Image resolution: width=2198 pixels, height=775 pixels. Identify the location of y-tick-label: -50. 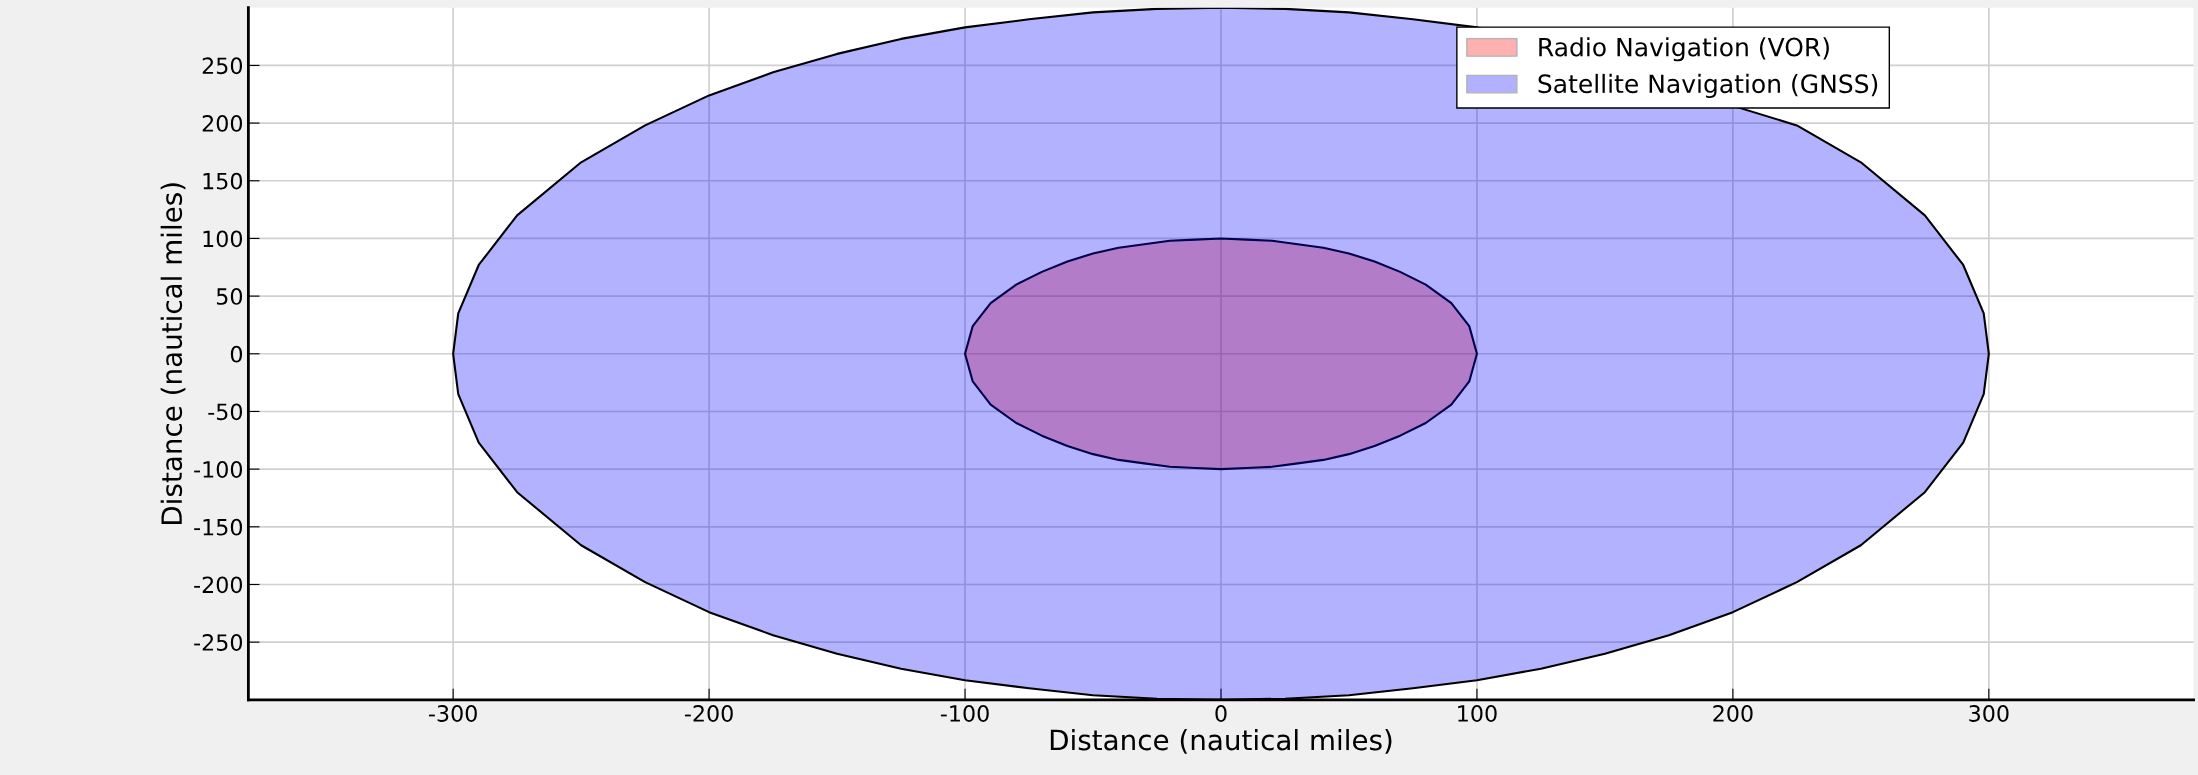
(225, 412).